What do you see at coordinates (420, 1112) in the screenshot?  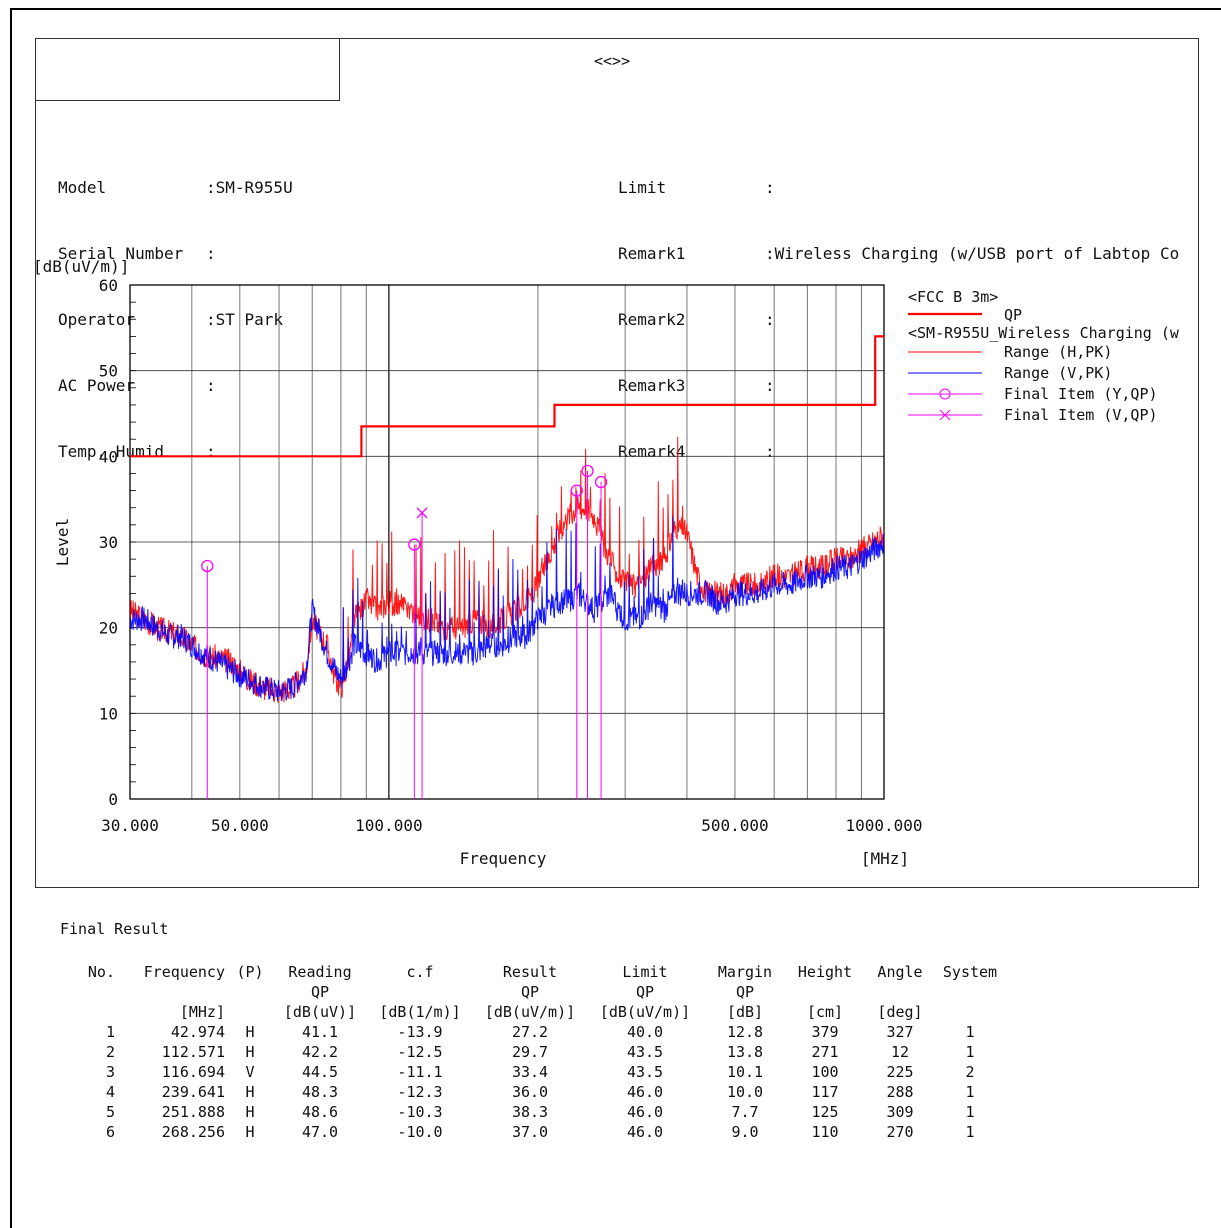 I see `table-cell: -10.3` at bounding box center [420, 1112].